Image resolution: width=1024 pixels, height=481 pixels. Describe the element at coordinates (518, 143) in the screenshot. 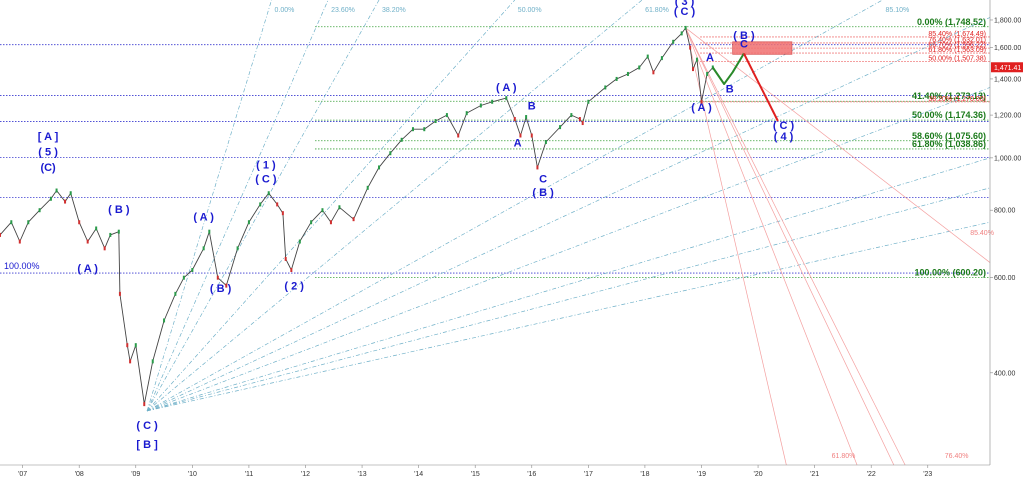

I see `wave-label-14: A` at that location.